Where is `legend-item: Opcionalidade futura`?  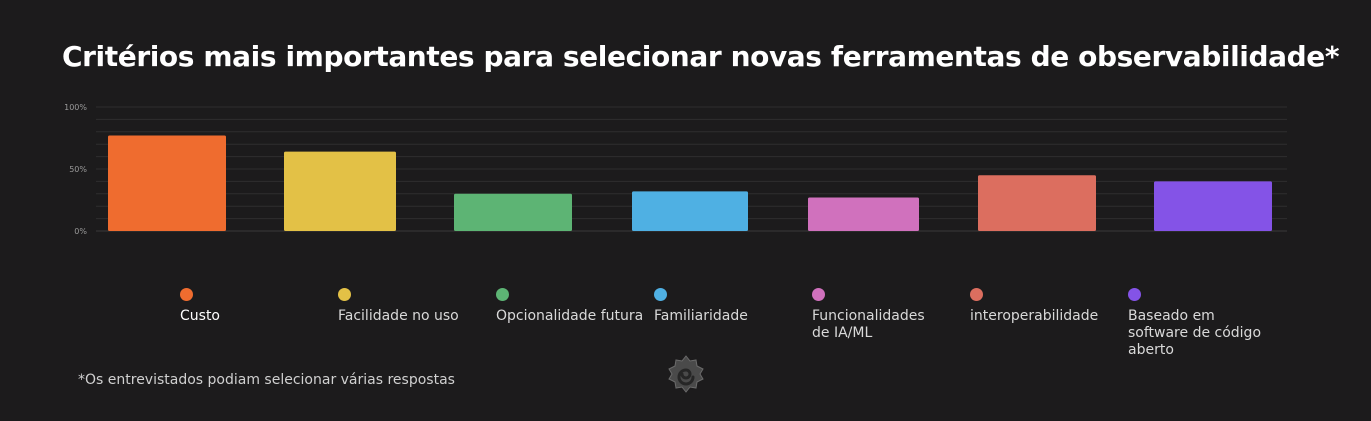
legend-item: Opcionalidade futura is located at coordinates (569, 306).